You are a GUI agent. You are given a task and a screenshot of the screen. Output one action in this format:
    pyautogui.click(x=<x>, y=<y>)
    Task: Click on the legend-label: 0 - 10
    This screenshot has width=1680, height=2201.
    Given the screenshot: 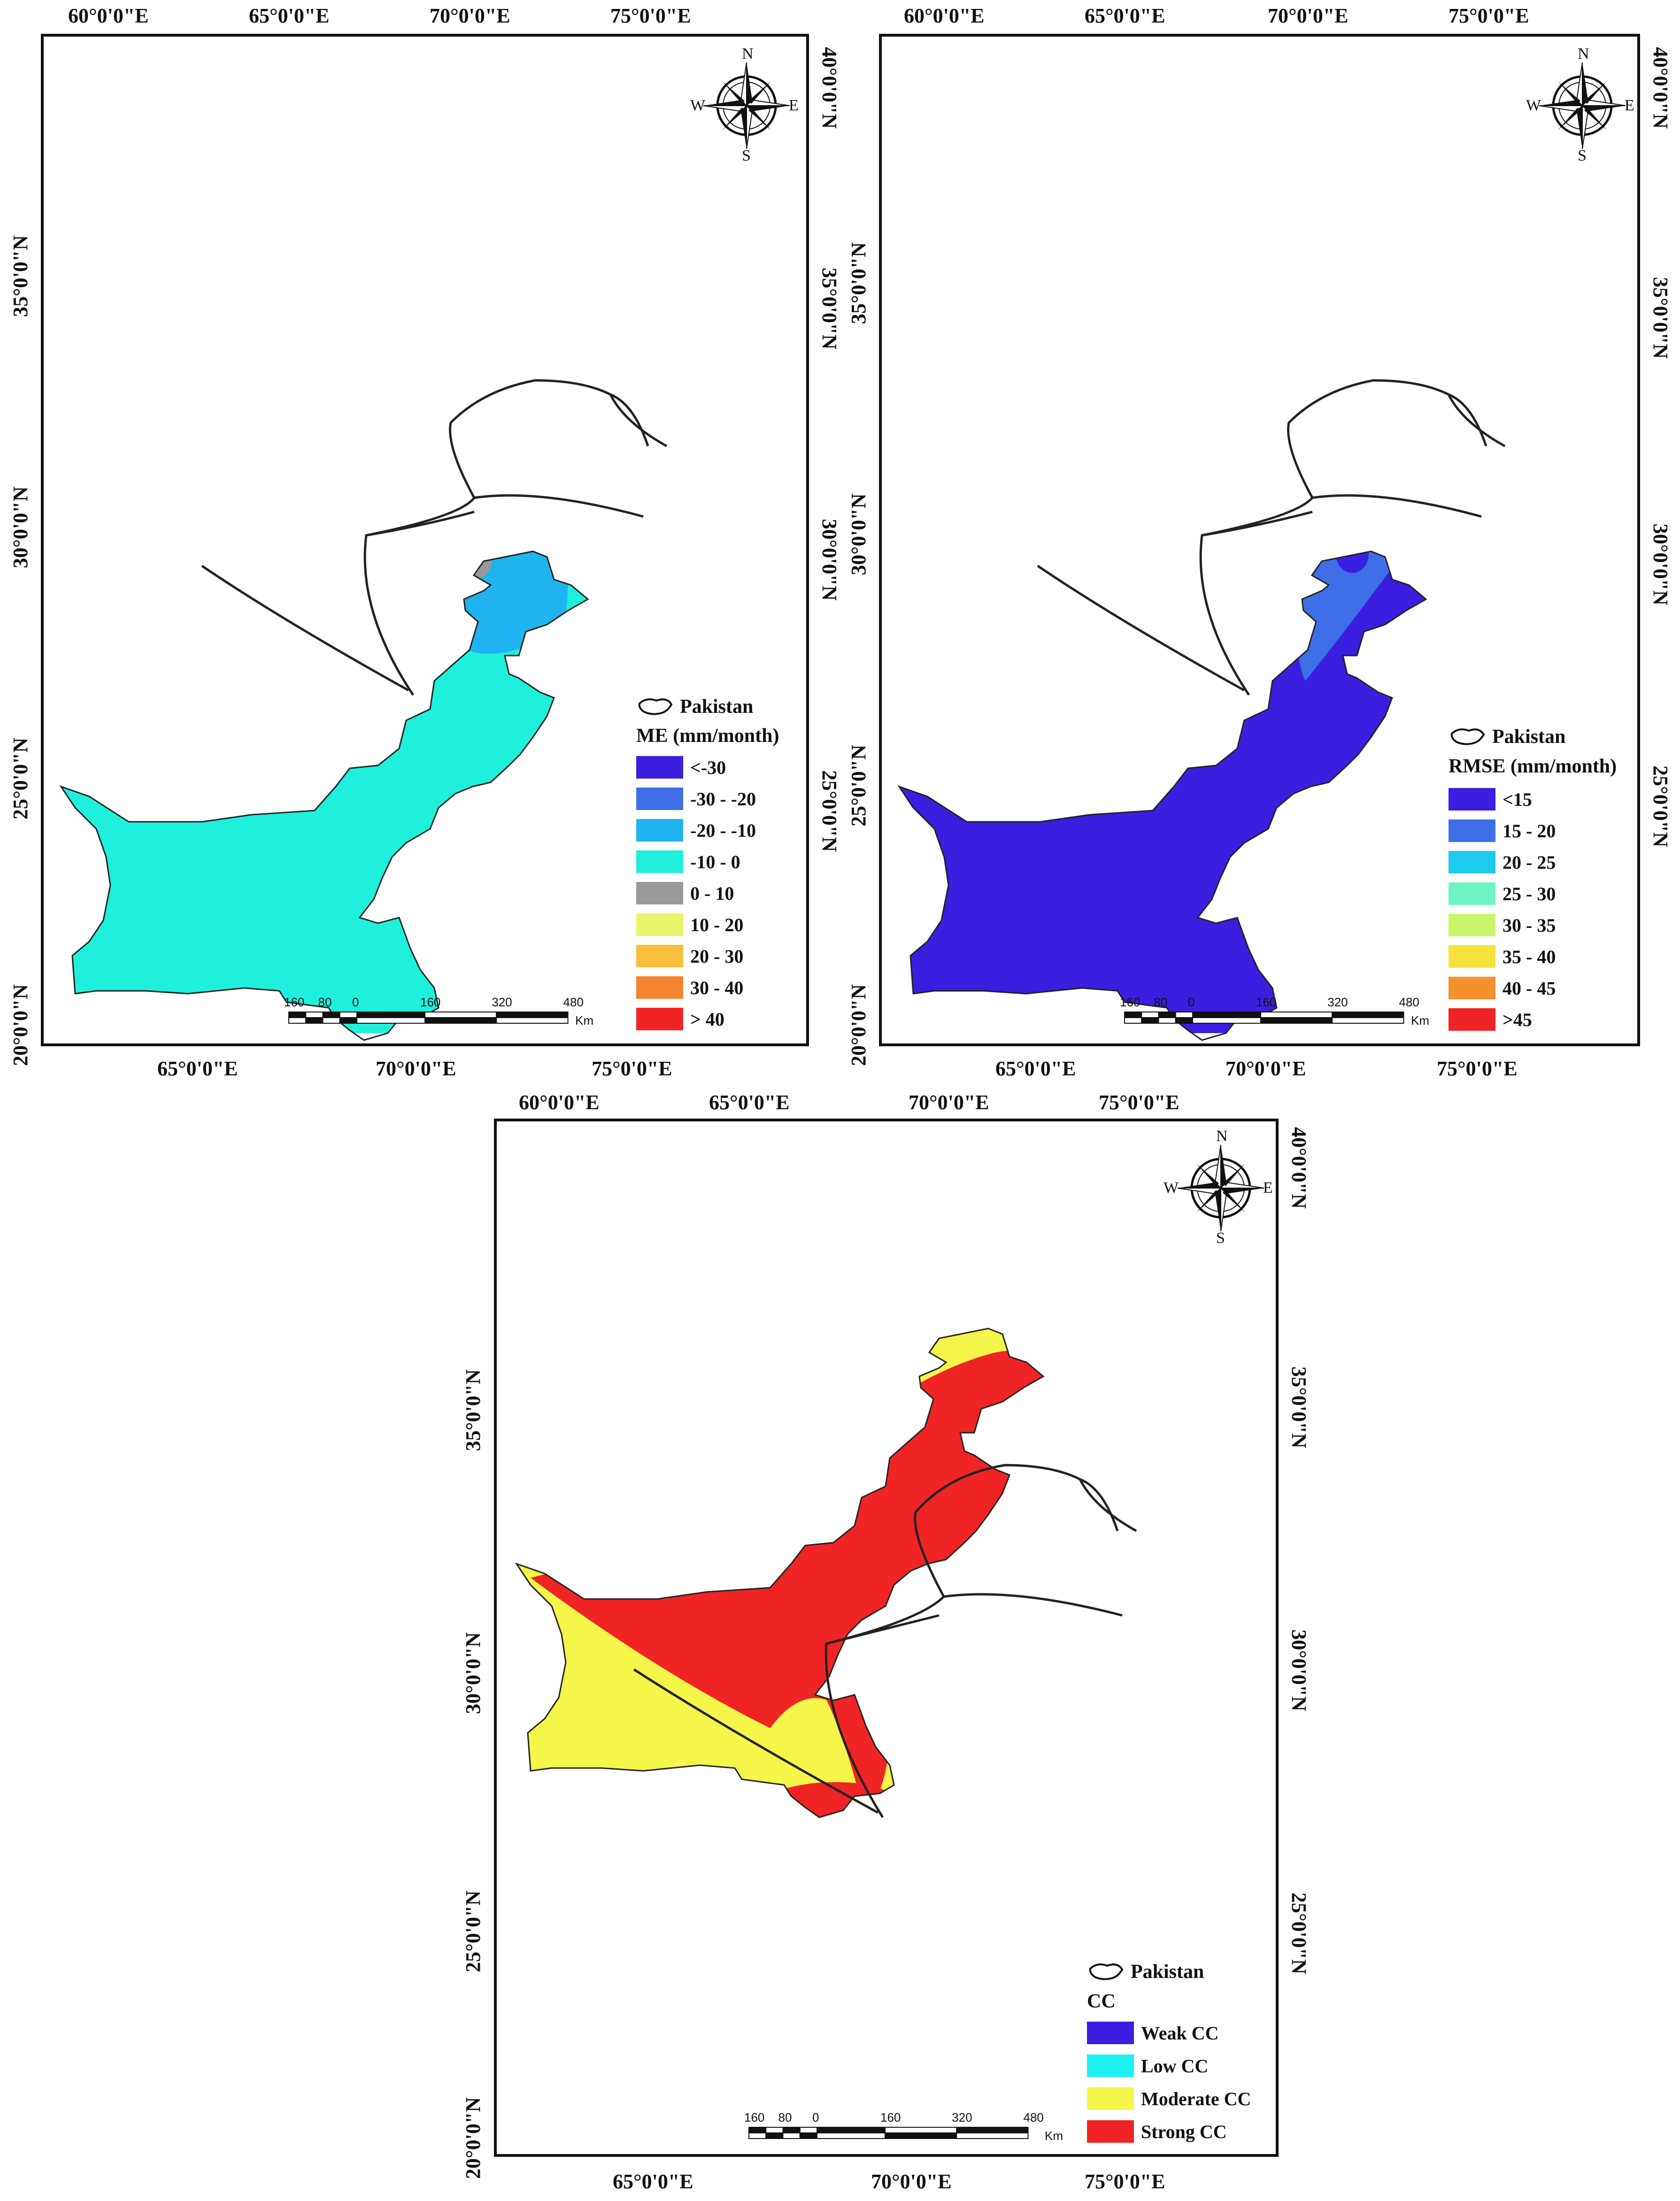 What is the action you would take?
    pyautogui.click(x=712, y=893)
    